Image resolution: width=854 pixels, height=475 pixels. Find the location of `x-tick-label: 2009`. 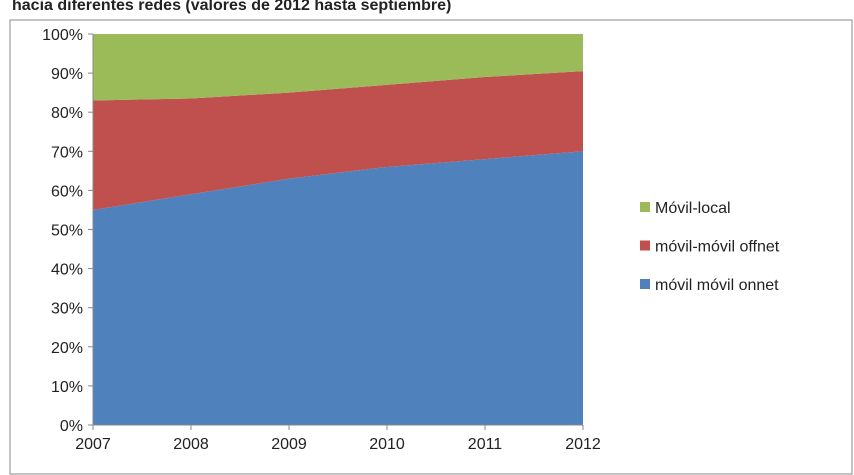

x-tick-label: 2009 is located at coordinates (289, 444).